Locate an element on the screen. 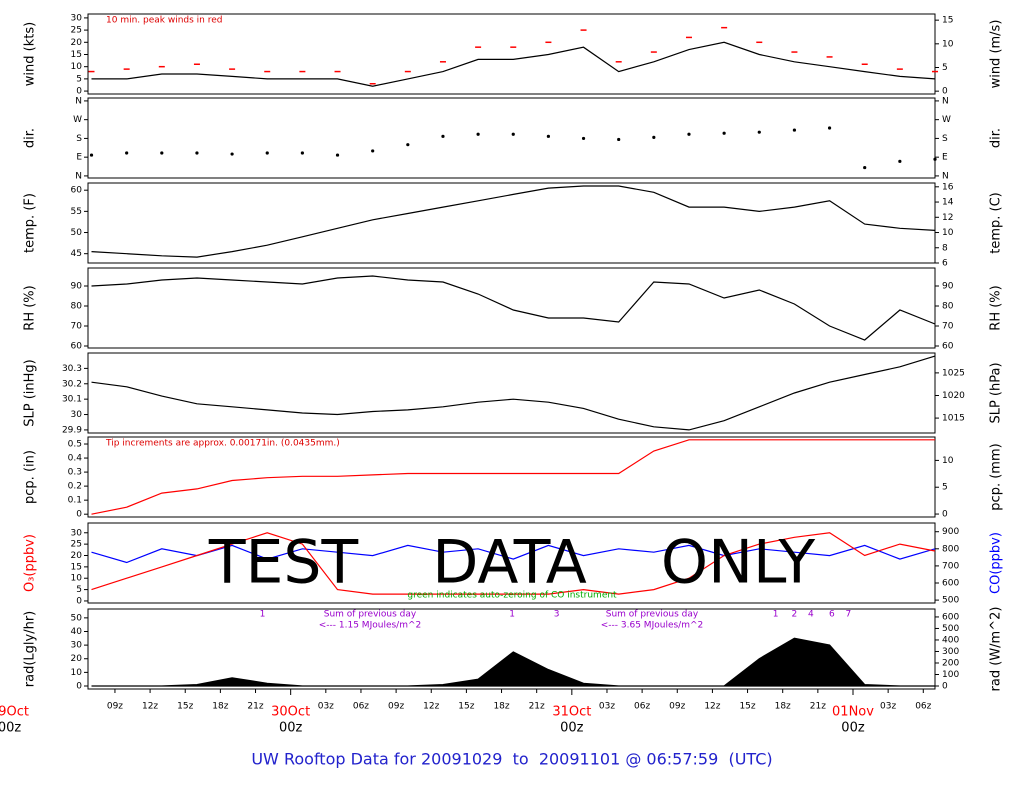 The image size is (1024, 800). note: <--- 3.65 MJoules/m^2 is located at coordinates (652, 626).